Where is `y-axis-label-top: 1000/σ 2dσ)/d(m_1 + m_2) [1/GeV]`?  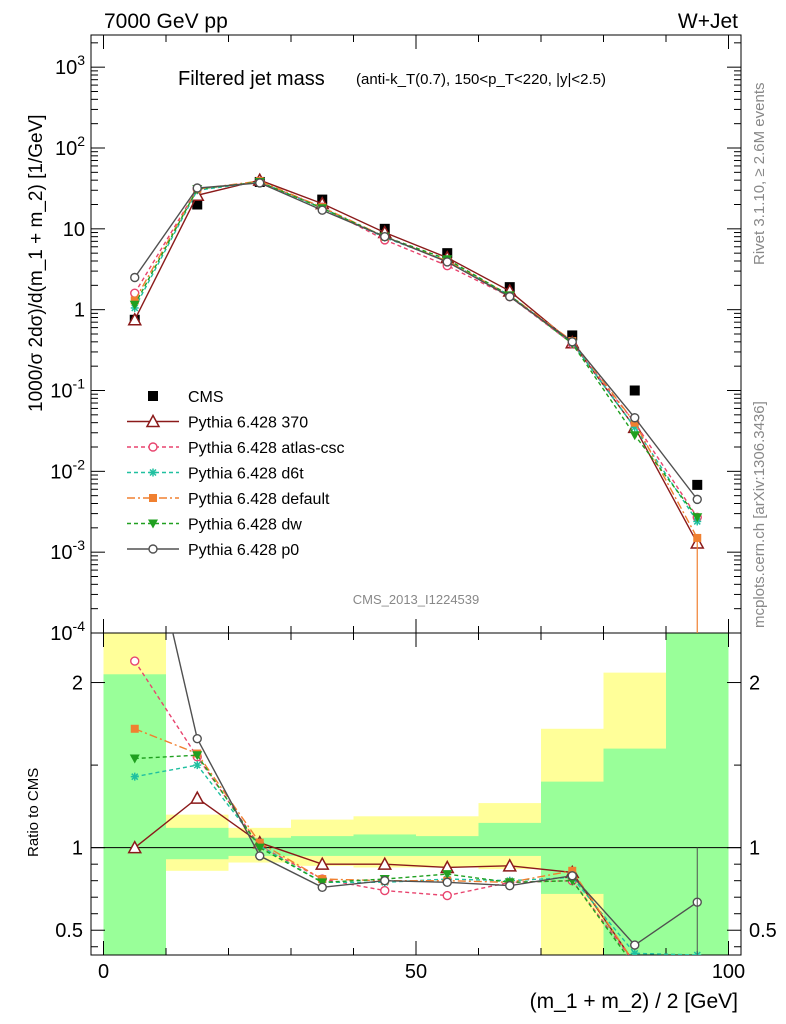 y-axis-label-top: 1000/σ 2dσ)/d(m_1 + m_2) [1/GeV] is located at coordinates (36, 263).